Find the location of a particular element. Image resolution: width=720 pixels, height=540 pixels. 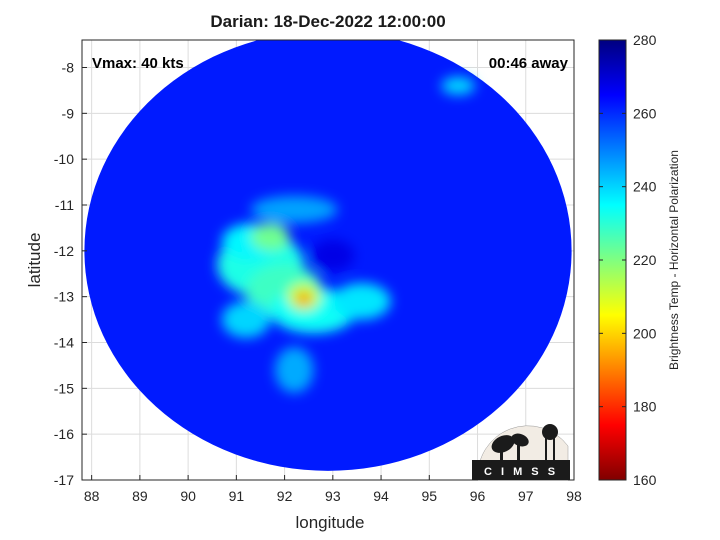

y-tick-label-2: -10 is located at coordinates (64, 159).